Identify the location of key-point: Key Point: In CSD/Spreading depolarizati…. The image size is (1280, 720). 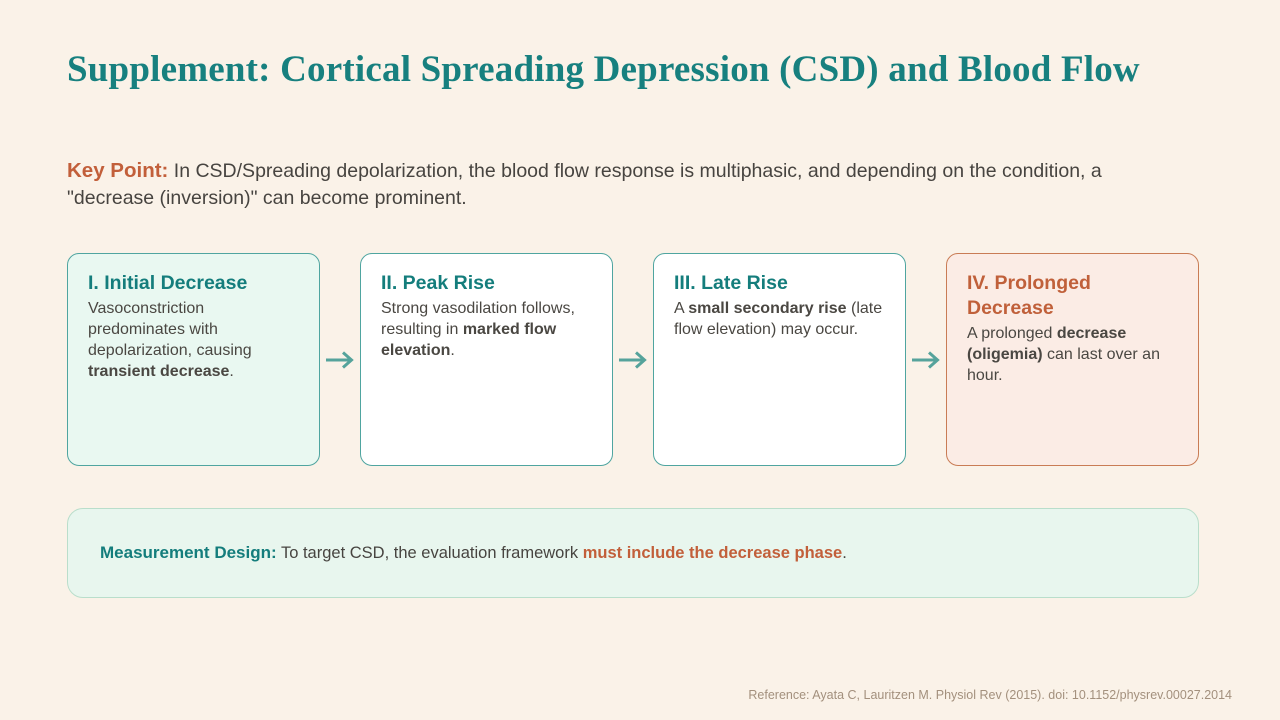
(614, 184).